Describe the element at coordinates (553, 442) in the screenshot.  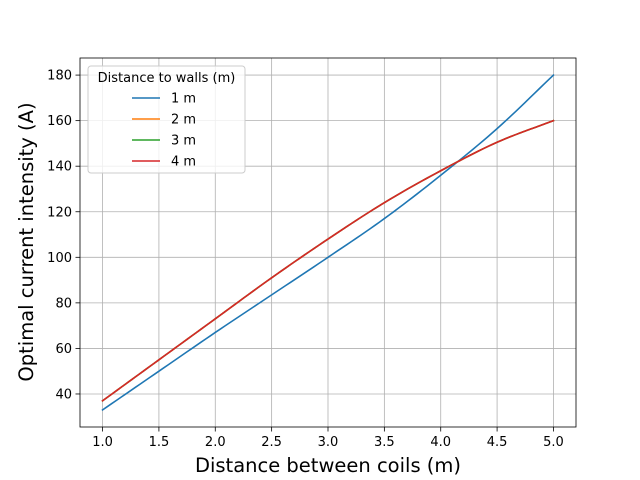
I see `x-tick-label-8: 5.0` at that location.